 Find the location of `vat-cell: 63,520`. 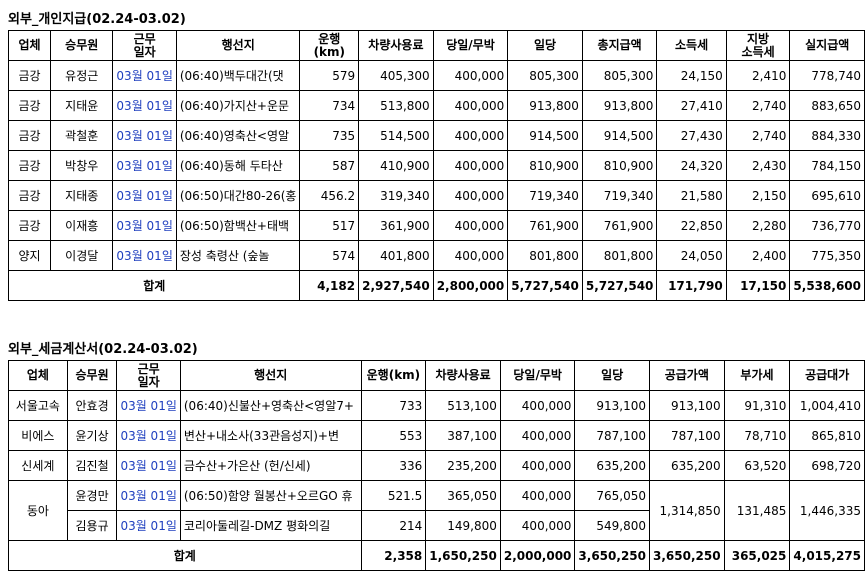

vat-cell: 63,520 is located at coordinates (757, 465).